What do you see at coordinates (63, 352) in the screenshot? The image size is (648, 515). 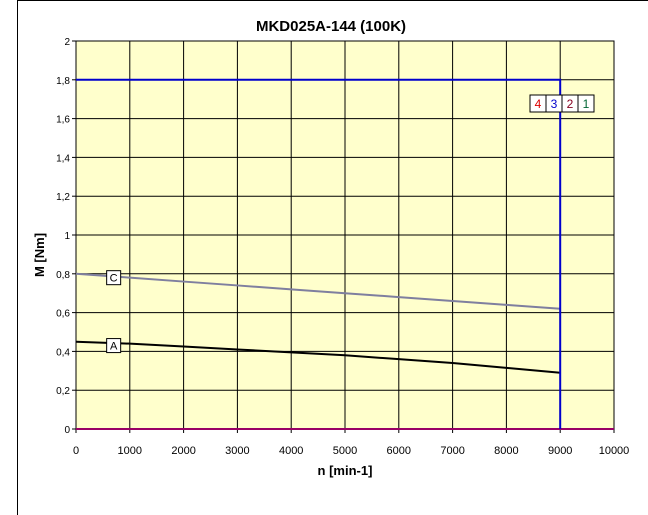 I see `y-tick-label: 0,4` at bounding box center [63, 352].